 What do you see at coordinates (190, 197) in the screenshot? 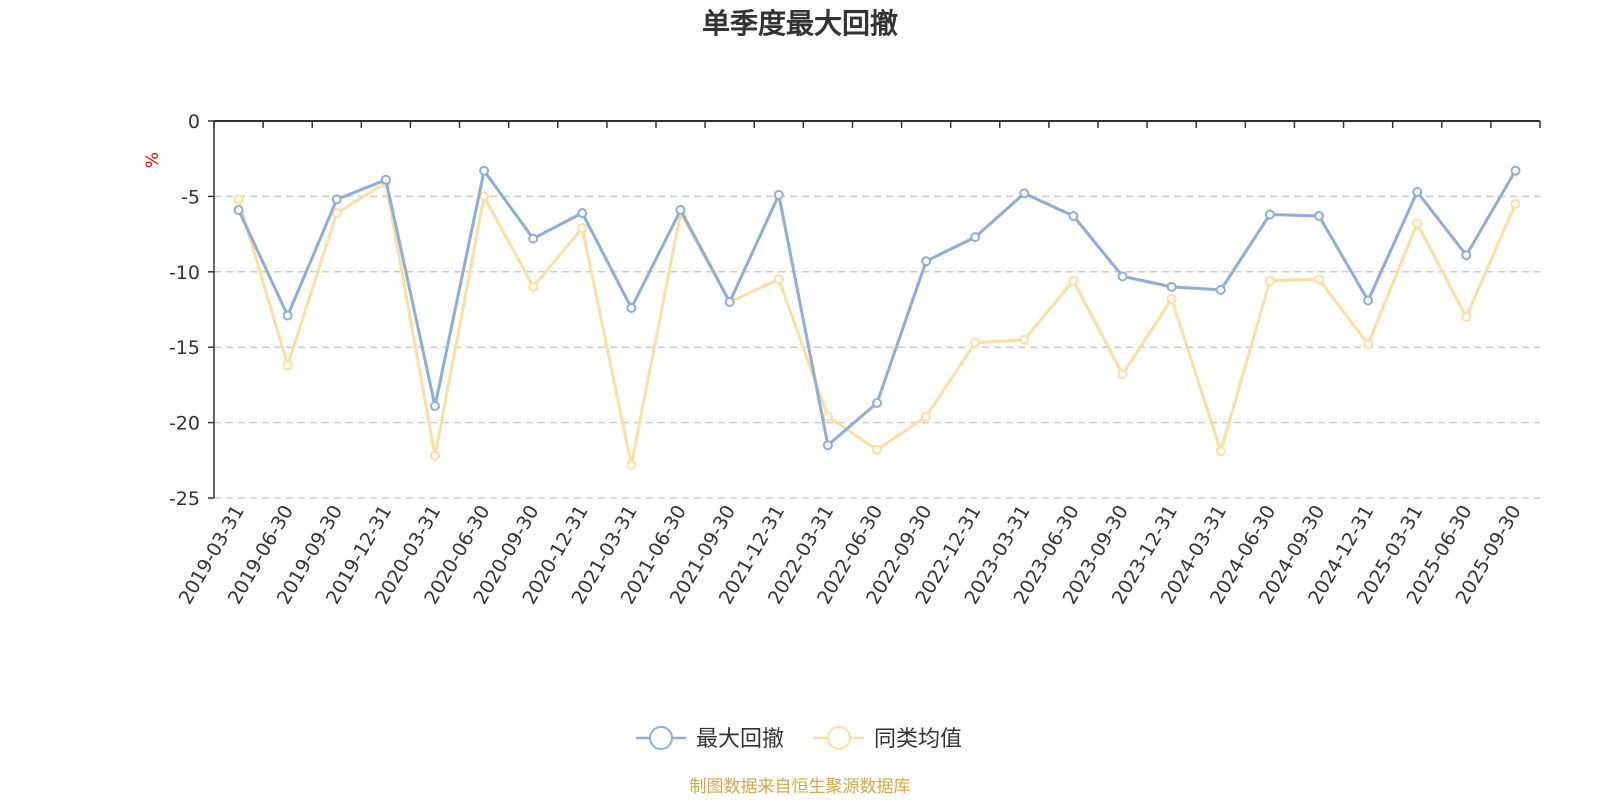
I see `y-tick-label: -5` at bounding box center [190, 197].